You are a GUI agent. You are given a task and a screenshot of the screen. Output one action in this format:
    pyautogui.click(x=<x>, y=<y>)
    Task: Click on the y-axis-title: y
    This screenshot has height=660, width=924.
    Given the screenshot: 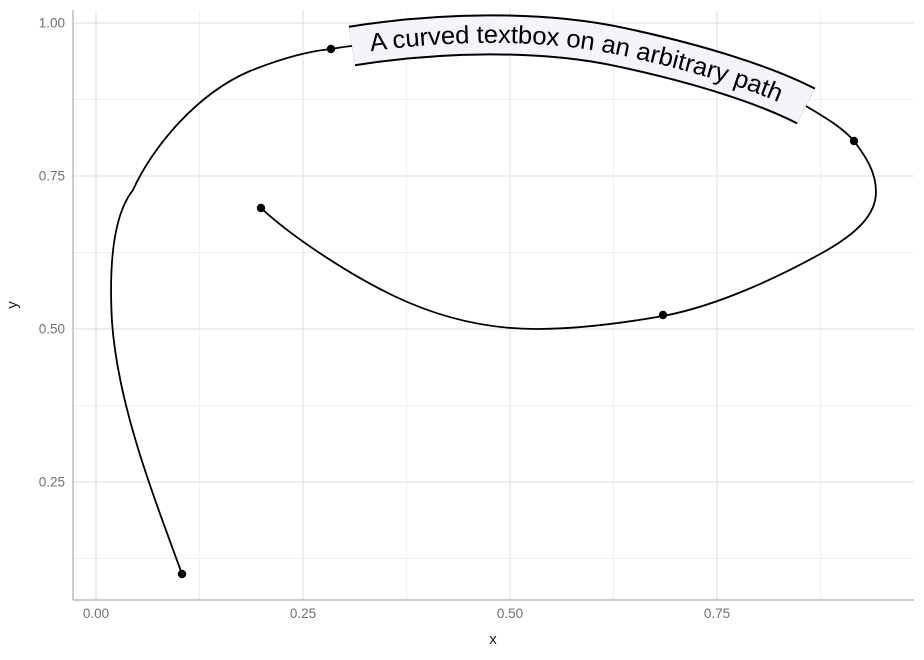 What is the action you would take?
    pyautogui.click(x=12, y=305)
    